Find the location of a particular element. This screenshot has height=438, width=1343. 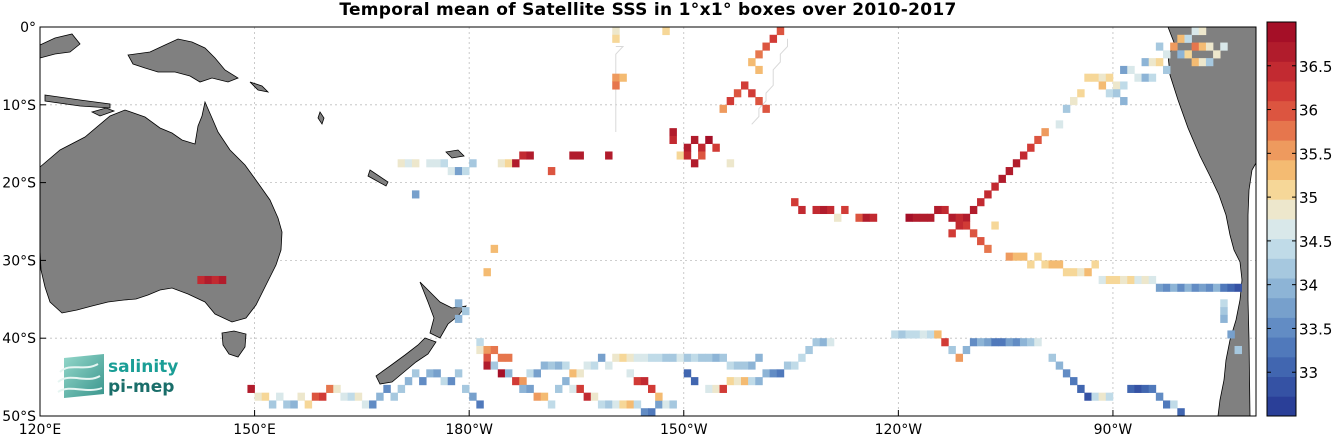

y-tick-label: 50°S is located at coordinates (19, 417).